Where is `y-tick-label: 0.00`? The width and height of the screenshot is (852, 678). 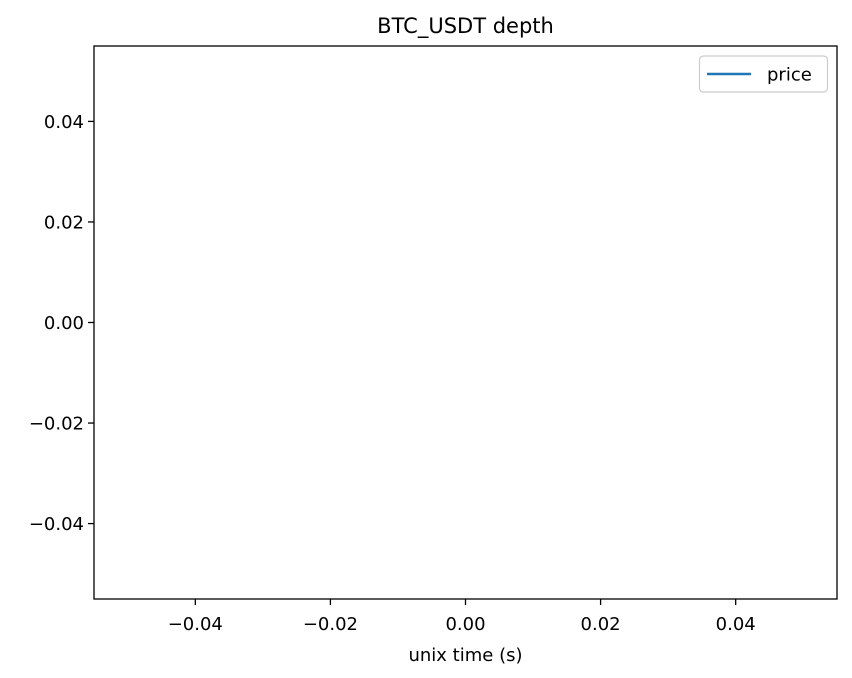
y-tick-label: 0.00 is located at coordinates (64, 323).